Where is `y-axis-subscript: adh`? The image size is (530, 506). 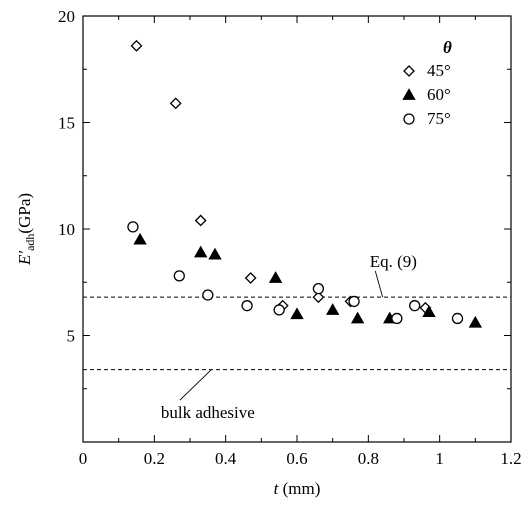
y-axis-subscript: adh is located at coordinates (30, 242).